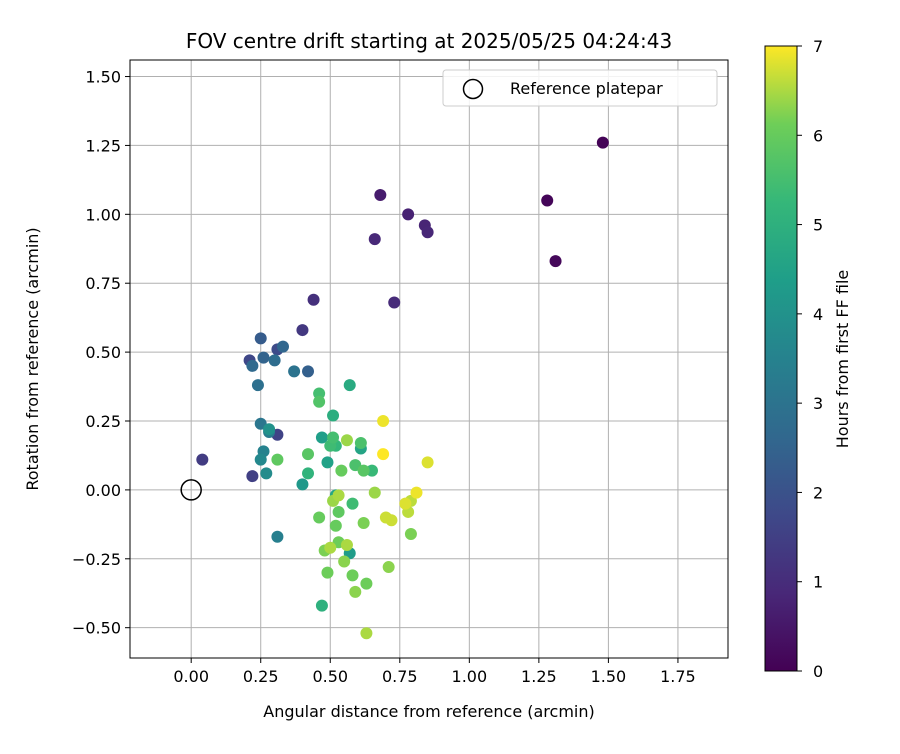 The image size is (900, 754). What do you see at coordinates (473, 89) in the screenshot?
I see `legend-open-circle-marker` at bounding box center [473, 89].